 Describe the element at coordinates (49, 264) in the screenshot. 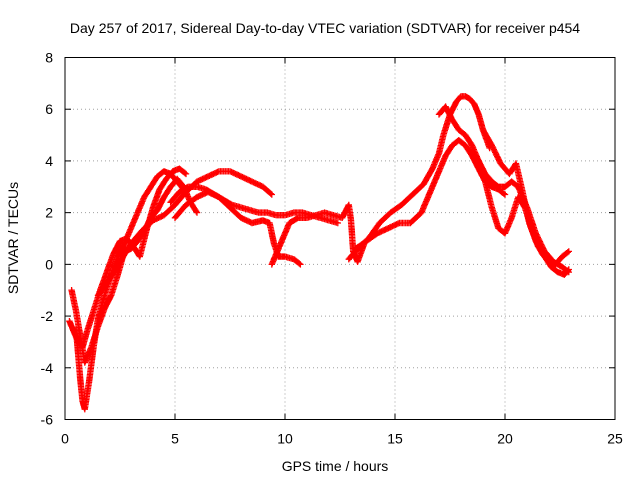

I see `y-tick-label: 0` at that location.